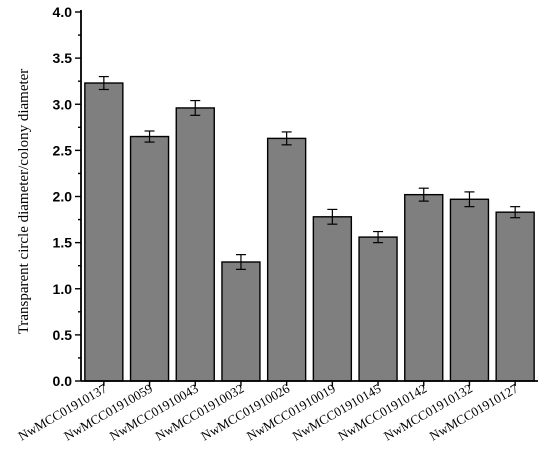 The height and width of the screenshot is (469, 550). Describe the element at coordinates (63, 197) in the screenshot. I see `y-tick-label: 2.0` at that location.